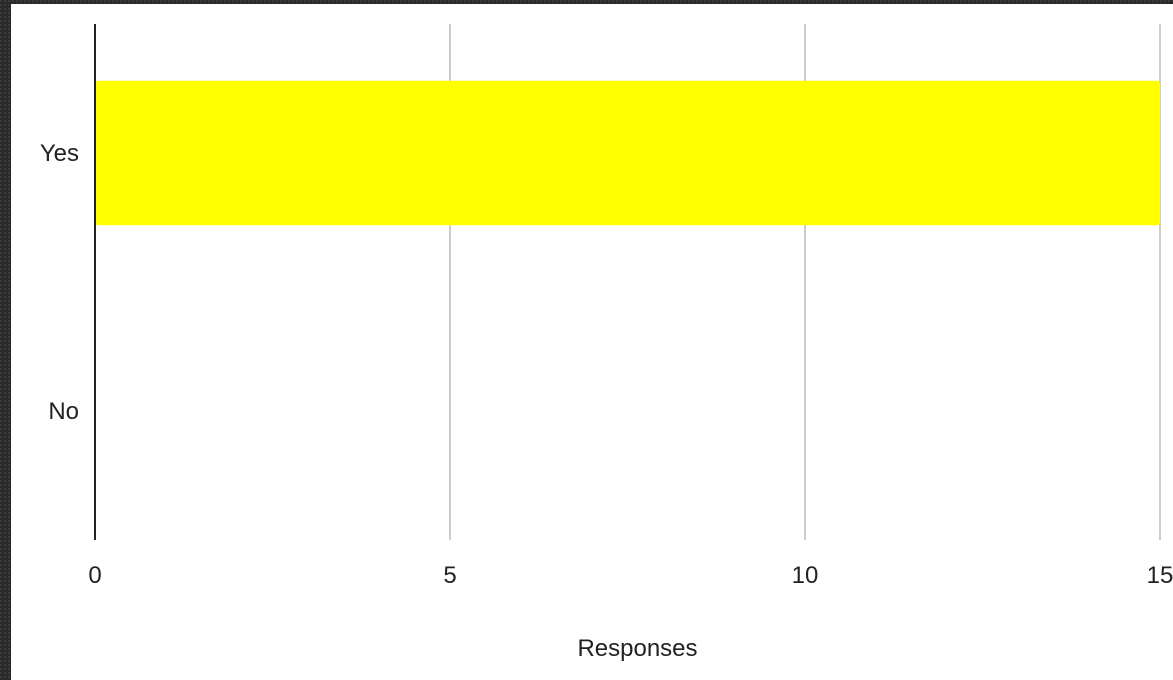  I want to click on x-tick-label: 10, so click(805, 575).